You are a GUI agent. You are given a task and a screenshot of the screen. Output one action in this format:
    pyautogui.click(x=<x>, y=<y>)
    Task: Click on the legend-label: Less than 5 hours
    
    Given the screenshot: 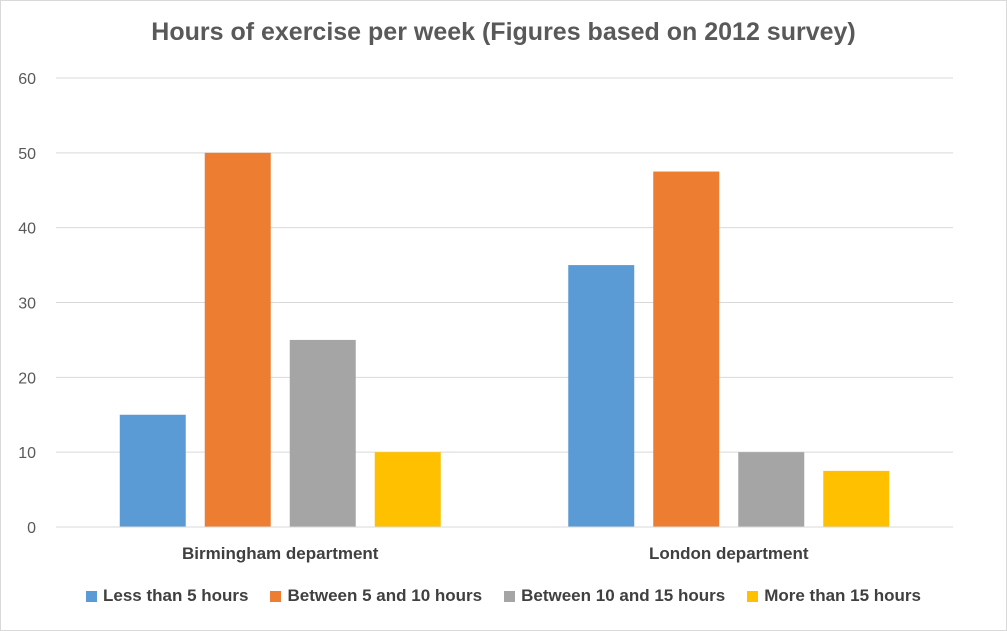 What is the action you would take?
    pyautogui.click(x=176, y=595)
    